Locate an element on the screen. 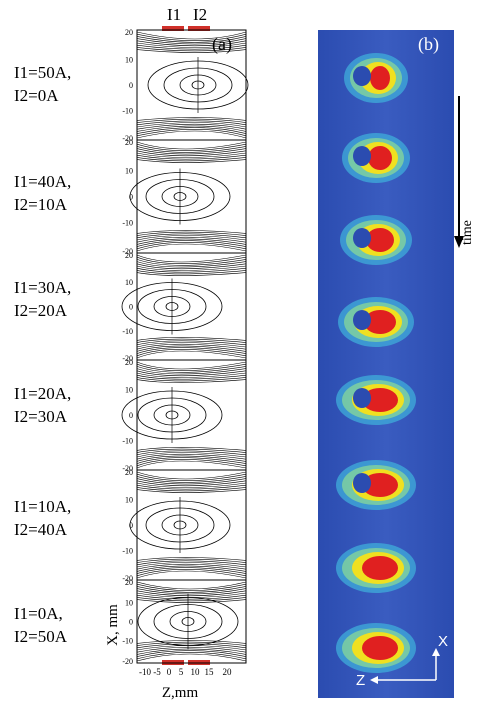 The image size is (479, 726). row-4-i1: I1=20A, is located at coordinates (43, 393).